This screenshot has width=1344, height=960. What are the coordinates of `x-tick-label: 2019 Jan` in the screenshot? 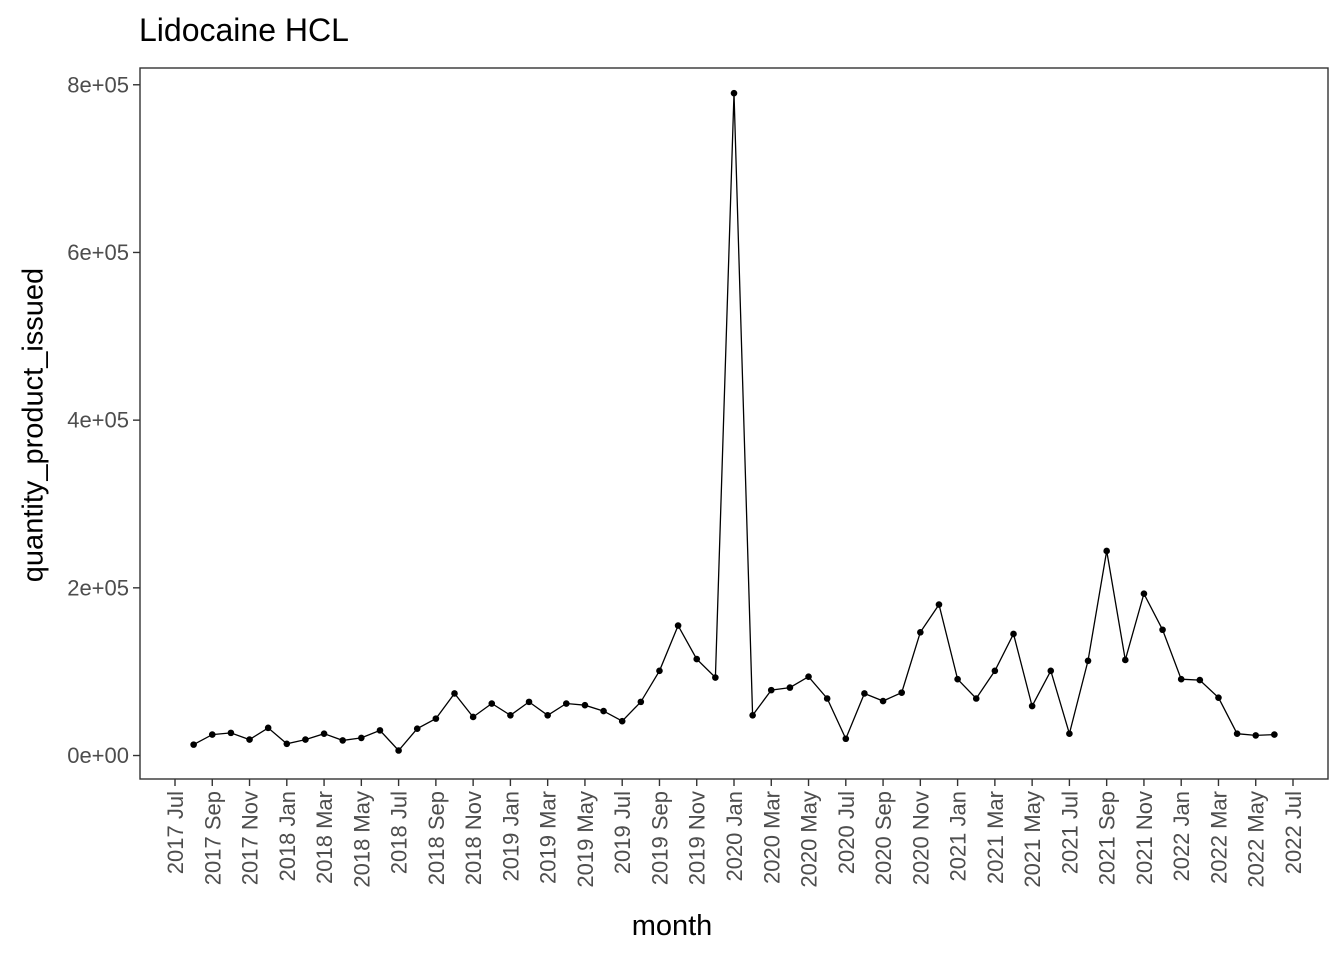 It's located at (510, 836).